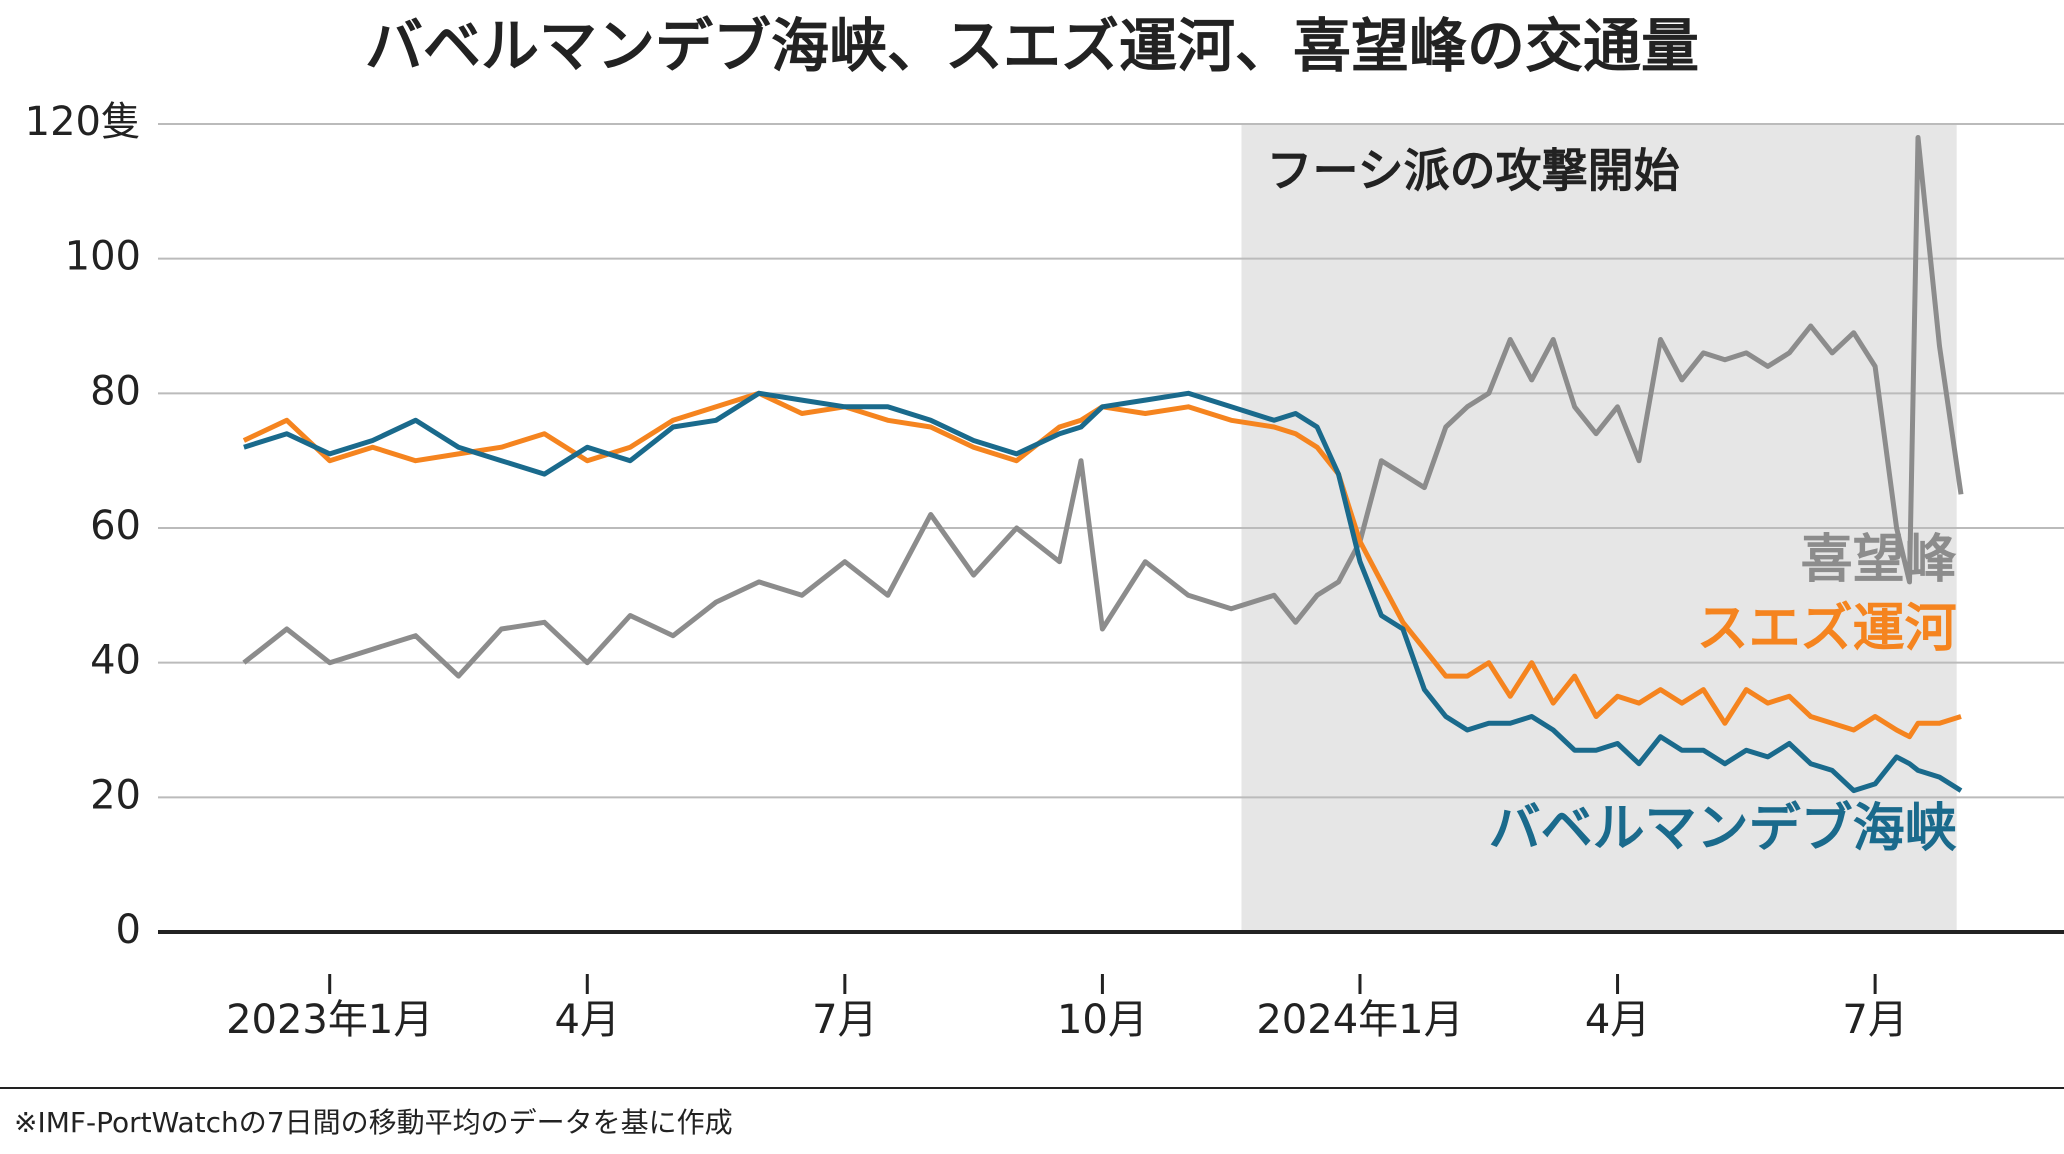 This screenshot has height=1154, width=2064. I want to click on y-tick-label: 80, so click(115, 391).